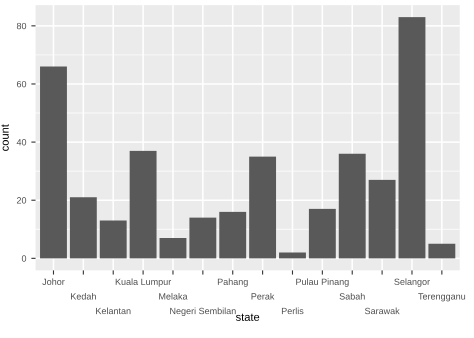 The height and width of the screenshot is (338, 474). I want to click on x-tick-label: Perlis, so click(293, 311).